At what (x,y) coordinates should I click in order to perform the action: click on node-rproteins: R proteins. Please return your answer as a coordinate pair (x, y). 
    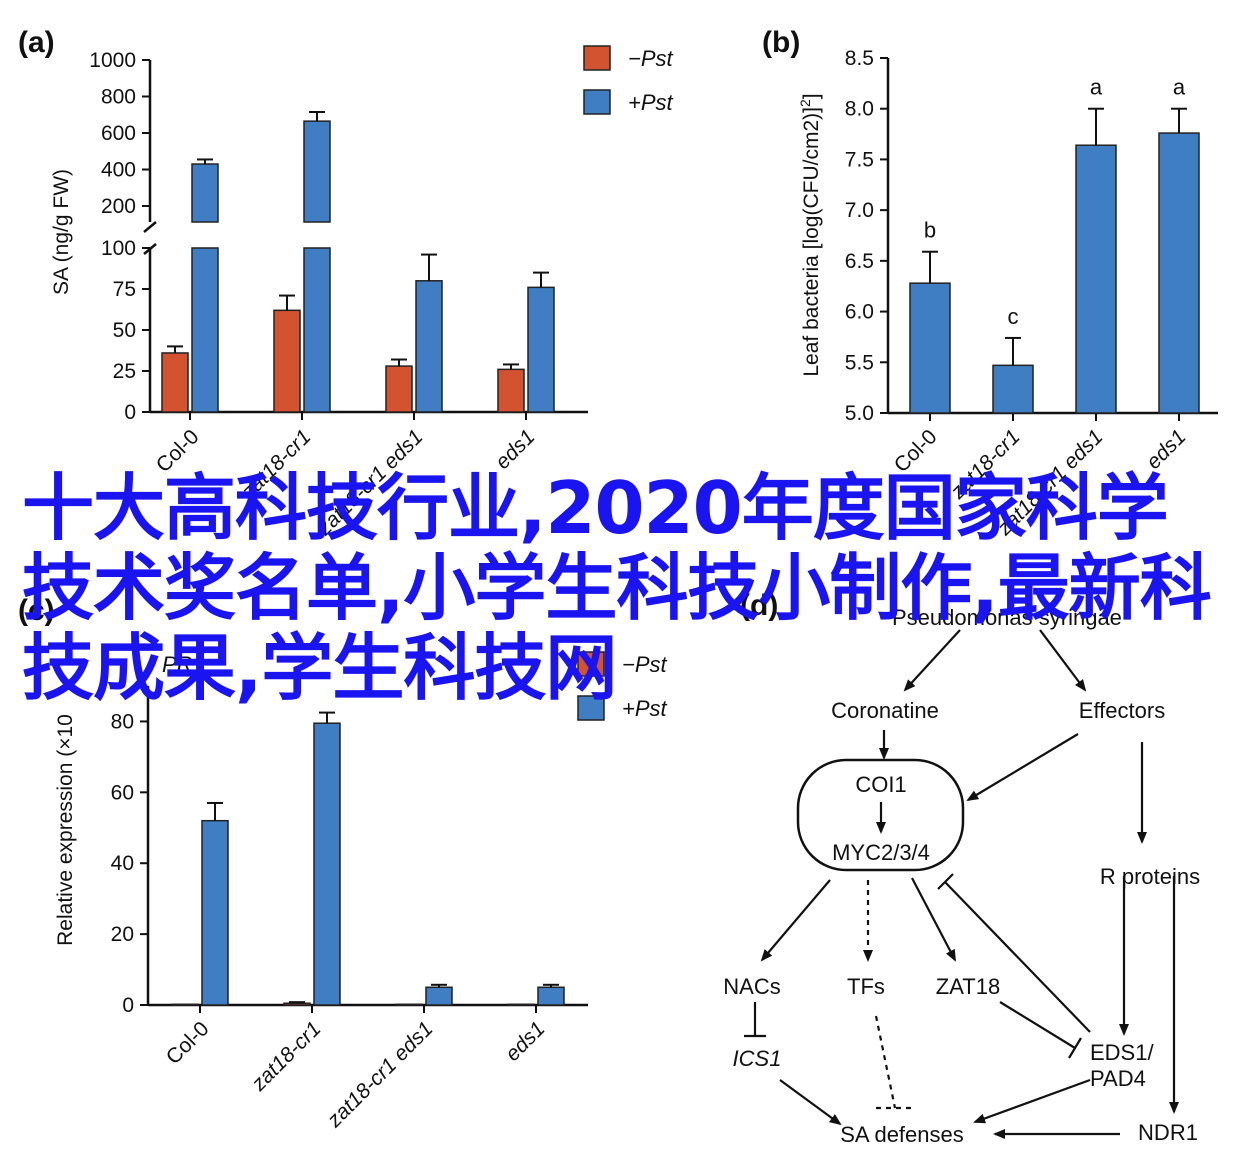
    Looking at the image, I should click on (1150, 876).